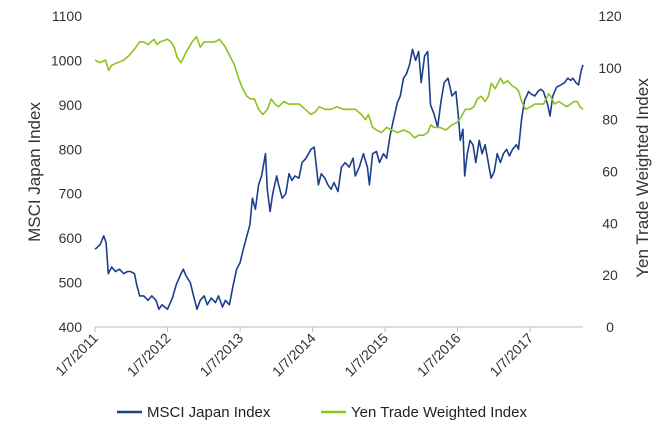 The width and height of the screenshot is (669, 444). What do you see at coordinates (610, 275) in the screenshot?
I see `y-tick-label-right: 20` at bounding box center [610, 275].